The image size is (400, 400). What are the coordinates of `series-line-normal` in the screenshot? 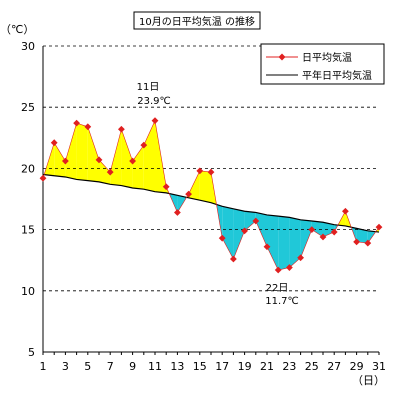 It's located at (211, 203).